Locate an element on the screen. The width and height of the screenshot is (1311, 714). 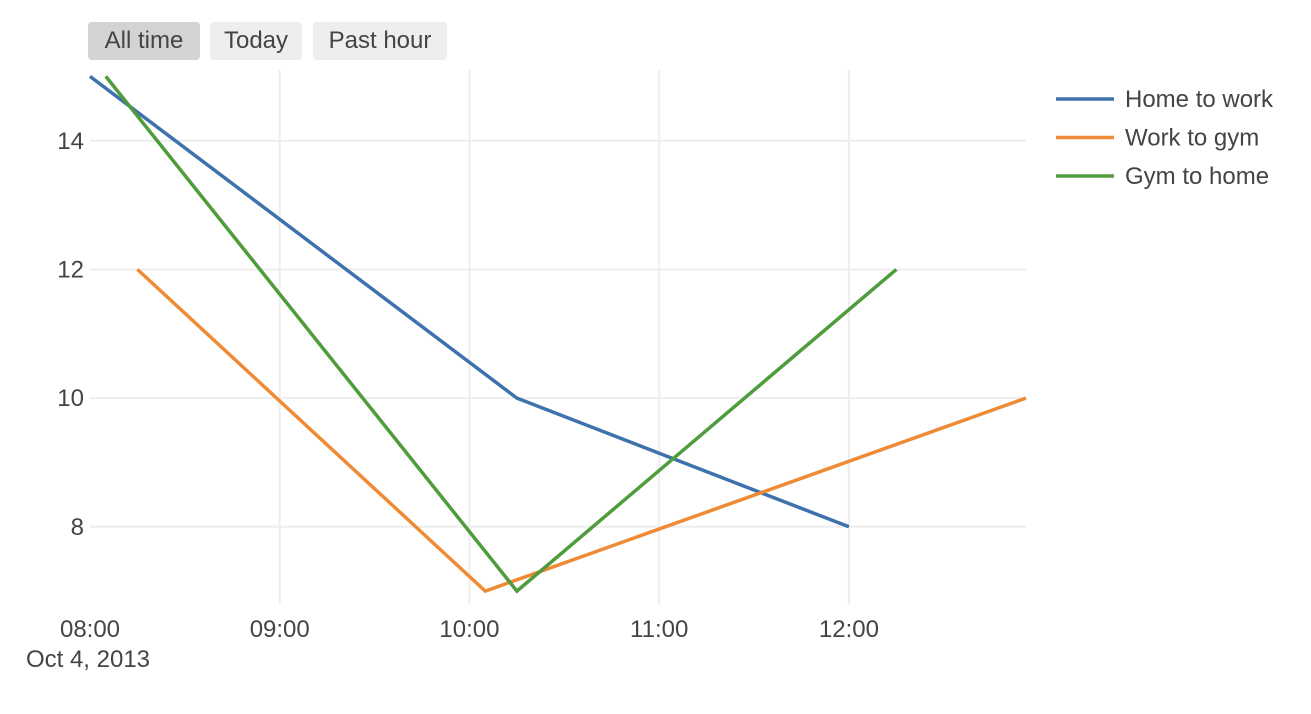
y-tick-label: 10 is located at coordinates (70, 398).